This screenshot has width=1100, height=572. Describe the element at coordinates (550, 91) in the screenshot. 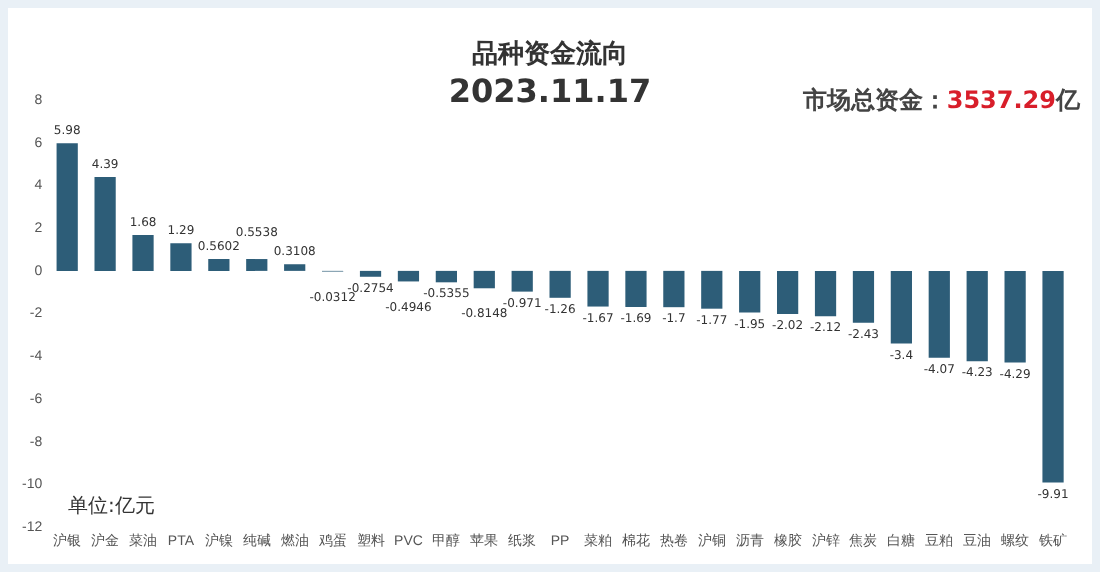

I see `chart-subtitle: 2023.11.17` at that location.